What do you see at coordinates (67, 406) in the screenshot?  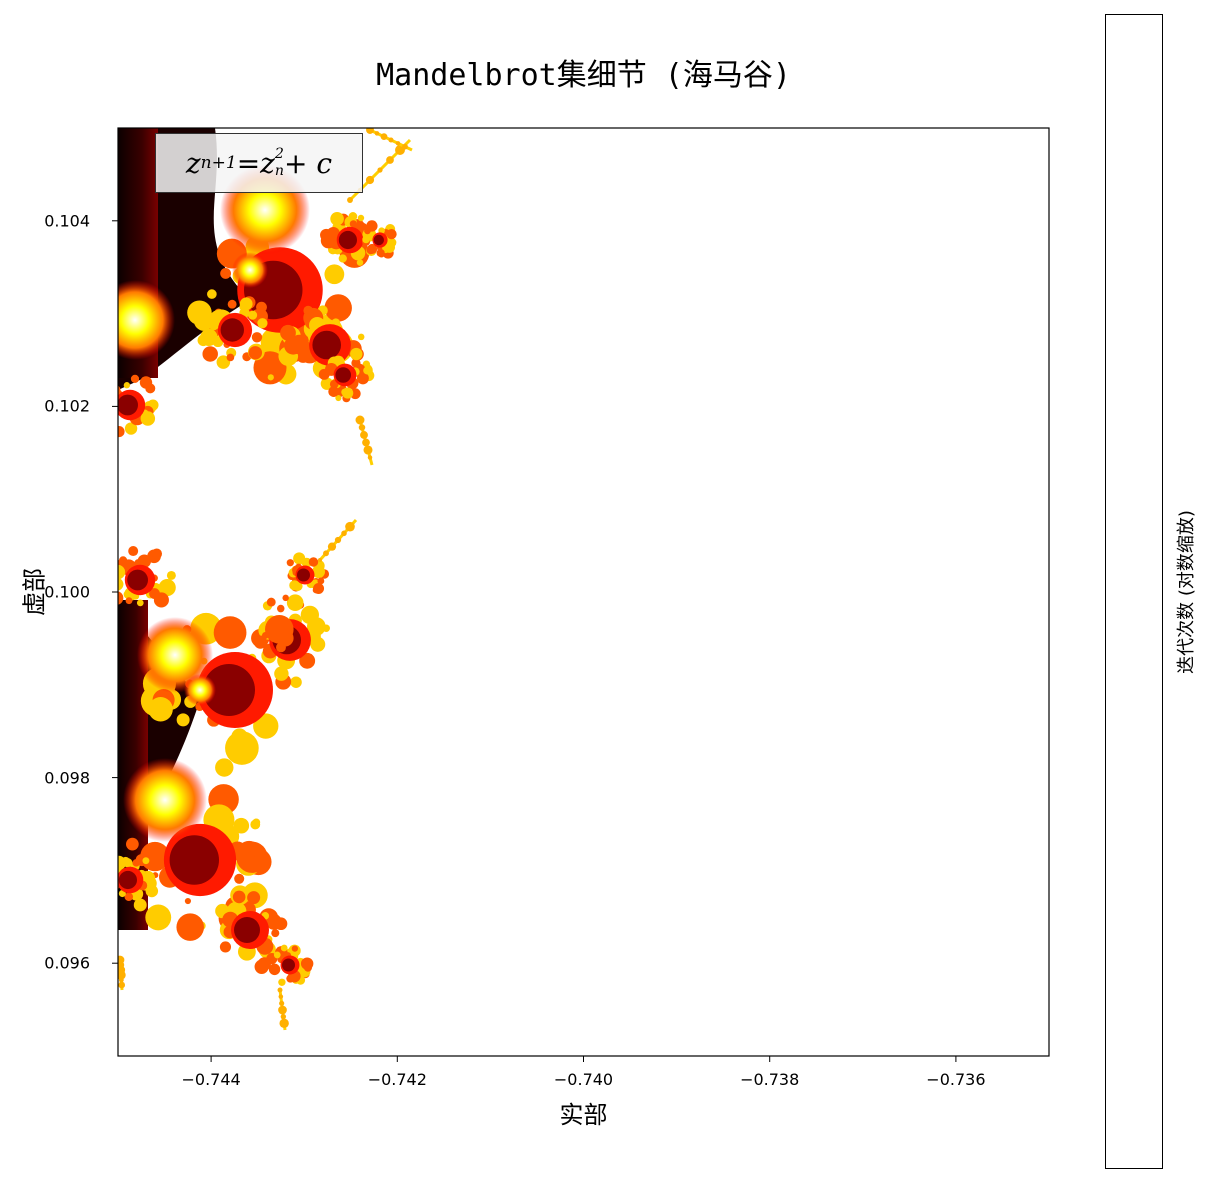 I see `y-tick-label: 0.102` at bounding box center [67, 406].